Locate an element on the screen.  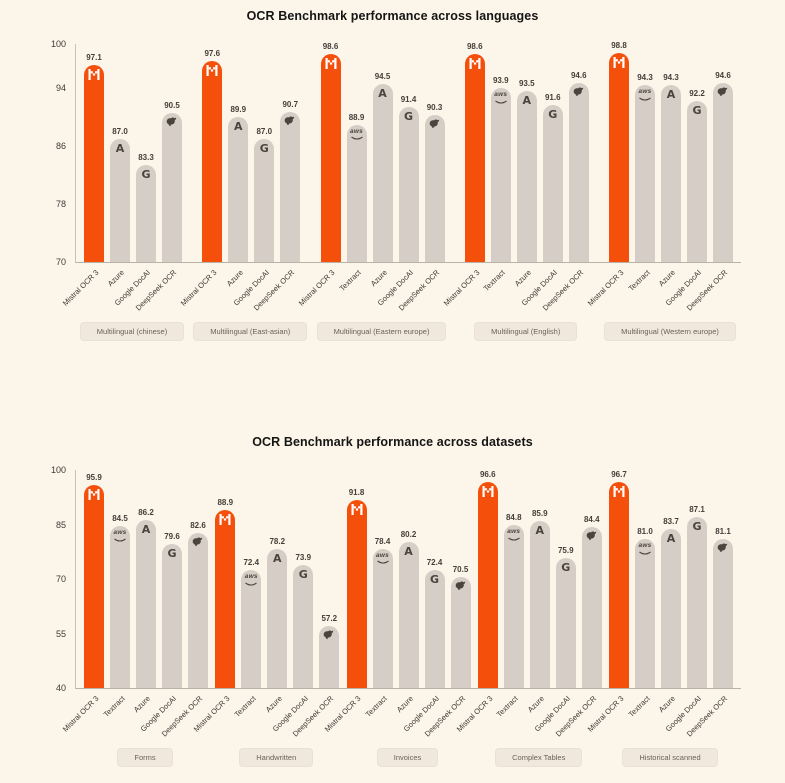
pill-slot: Handwritten is located at coordinates (276, 757).